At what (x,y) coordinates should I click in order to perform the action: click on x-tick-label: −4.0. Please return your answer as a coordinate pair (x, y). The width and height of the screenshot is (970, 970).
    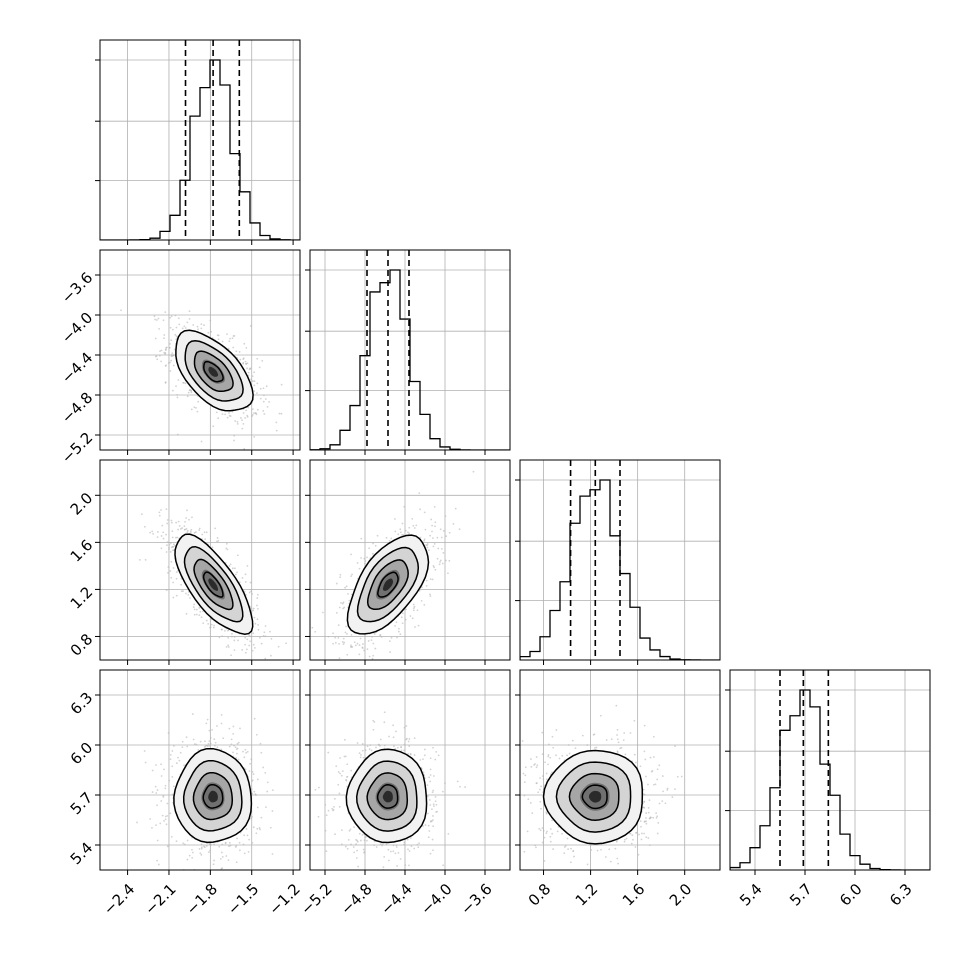
    Looking at the image, I should click on (436, 899).